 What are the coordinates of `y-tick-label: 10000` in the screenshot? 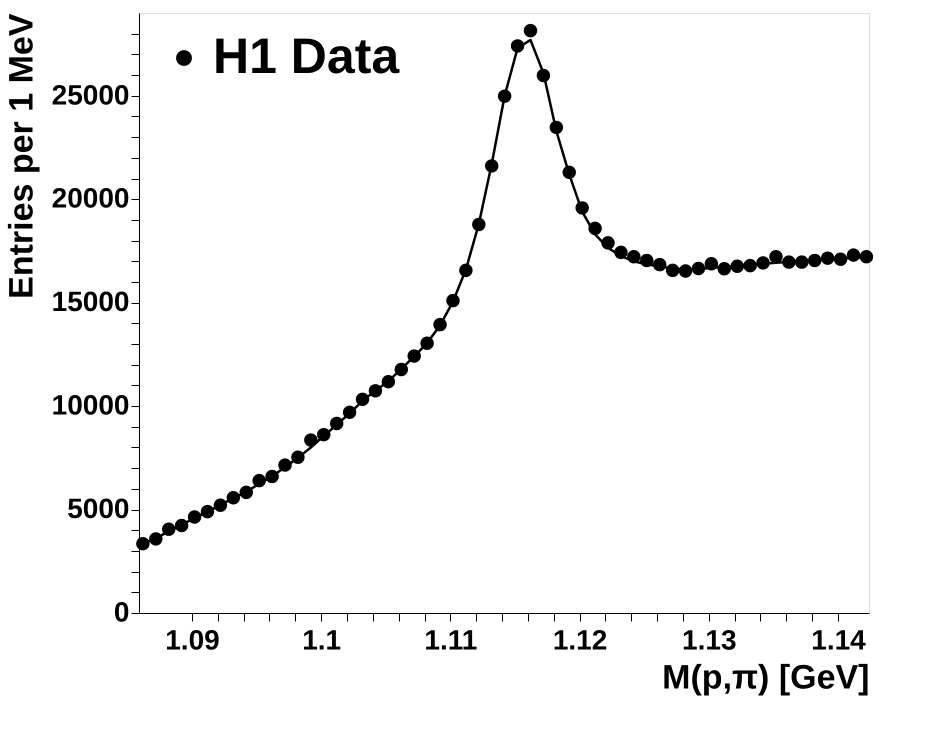 It's located at (91, 405).